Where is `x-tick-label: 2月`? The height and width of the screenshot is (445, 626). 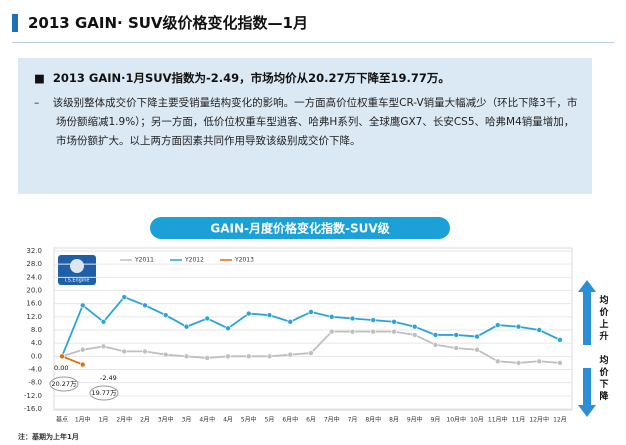
x-tick-label: 2月 is located at coordinates (145, 420).